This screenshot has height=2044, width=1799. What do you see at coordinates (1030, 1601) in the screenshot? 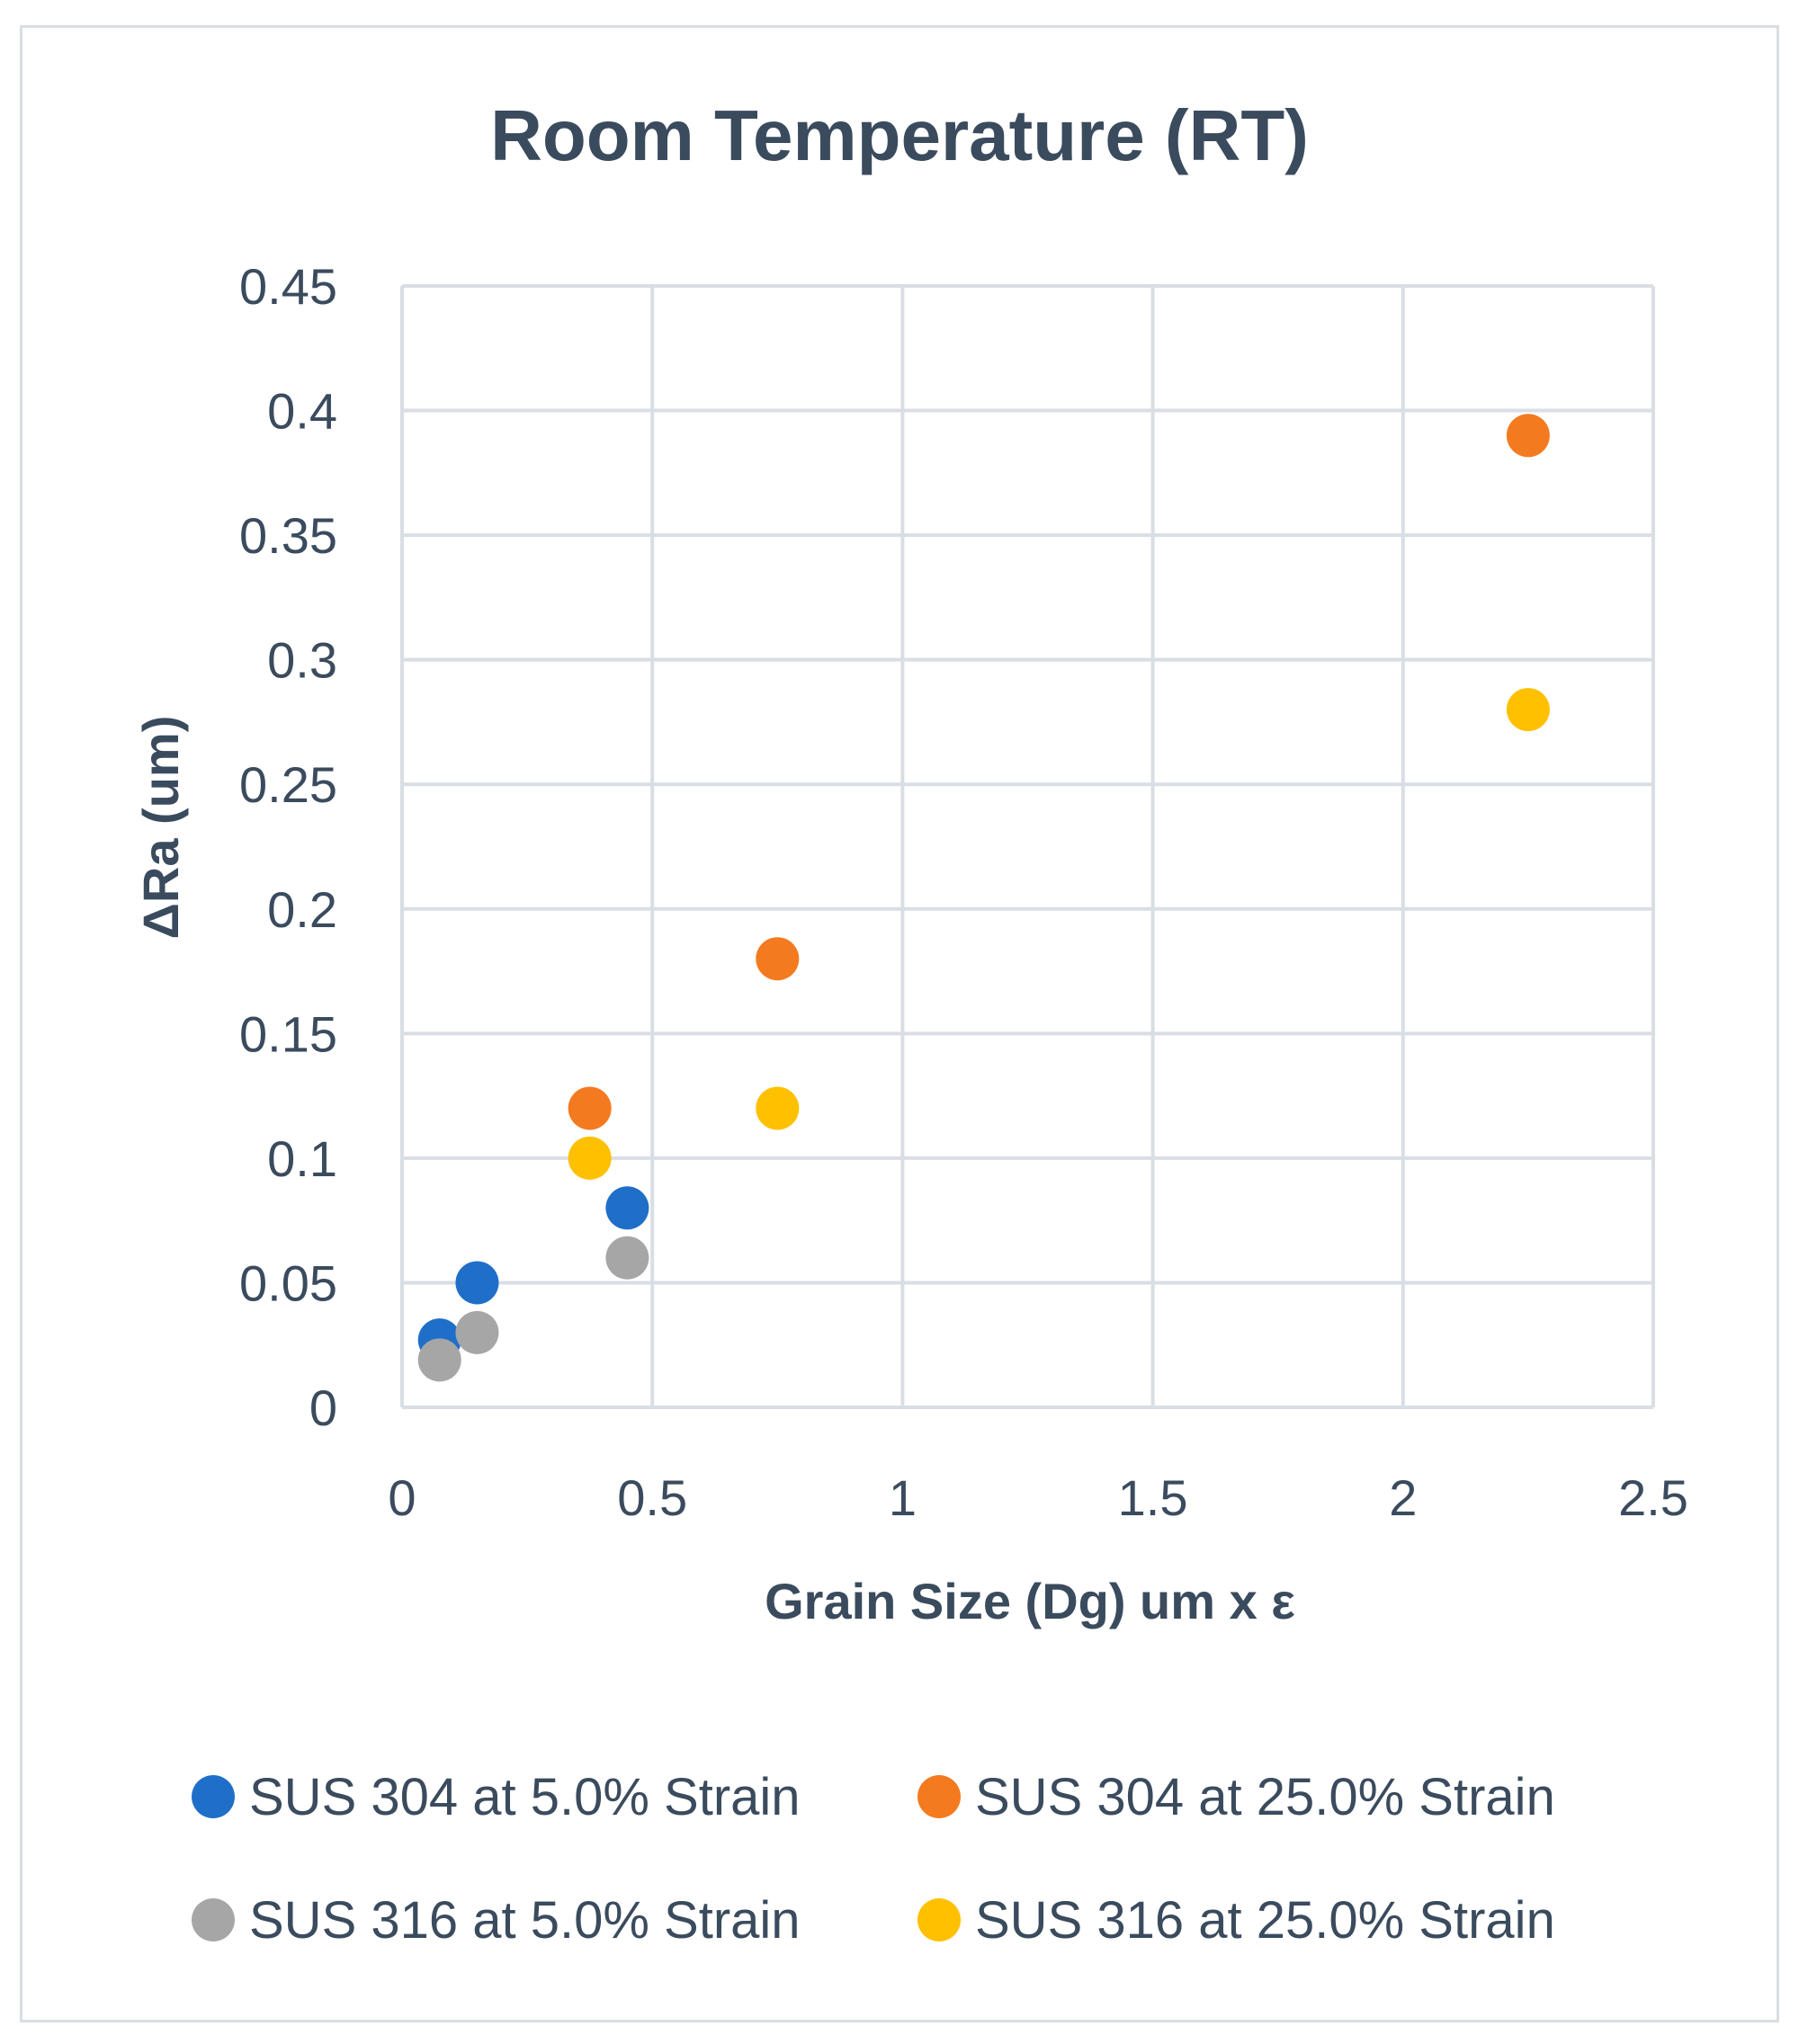
I see `x-axis-title: Grain Size (Dg) um x ε` at bounding box center [1030, 1601].